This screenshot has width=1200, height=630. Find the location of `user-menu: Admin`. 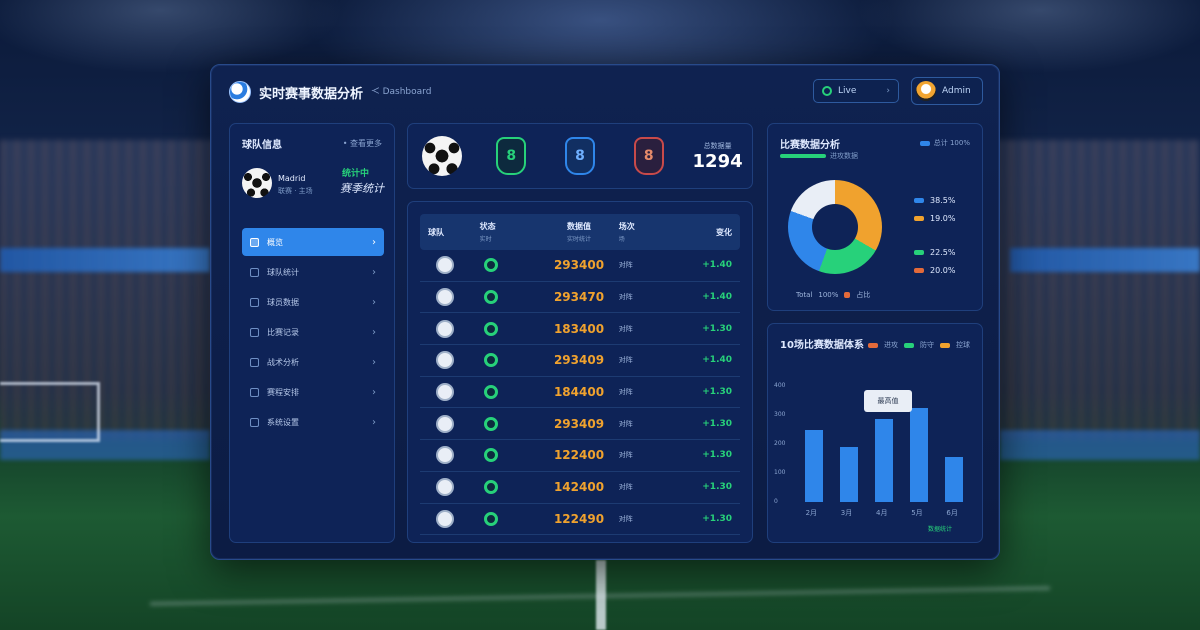

user-menu: Admin is located at coordinates (947, 91).